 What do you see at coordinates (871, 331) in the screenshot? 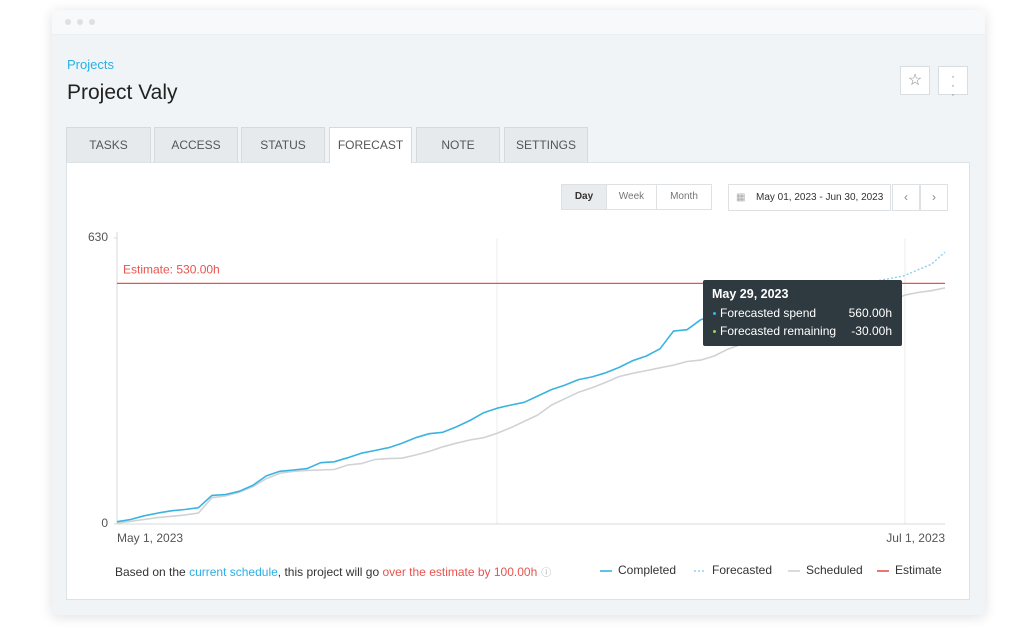
I see `tooltip-value: -30.00h` at bounding box center [871, 331].